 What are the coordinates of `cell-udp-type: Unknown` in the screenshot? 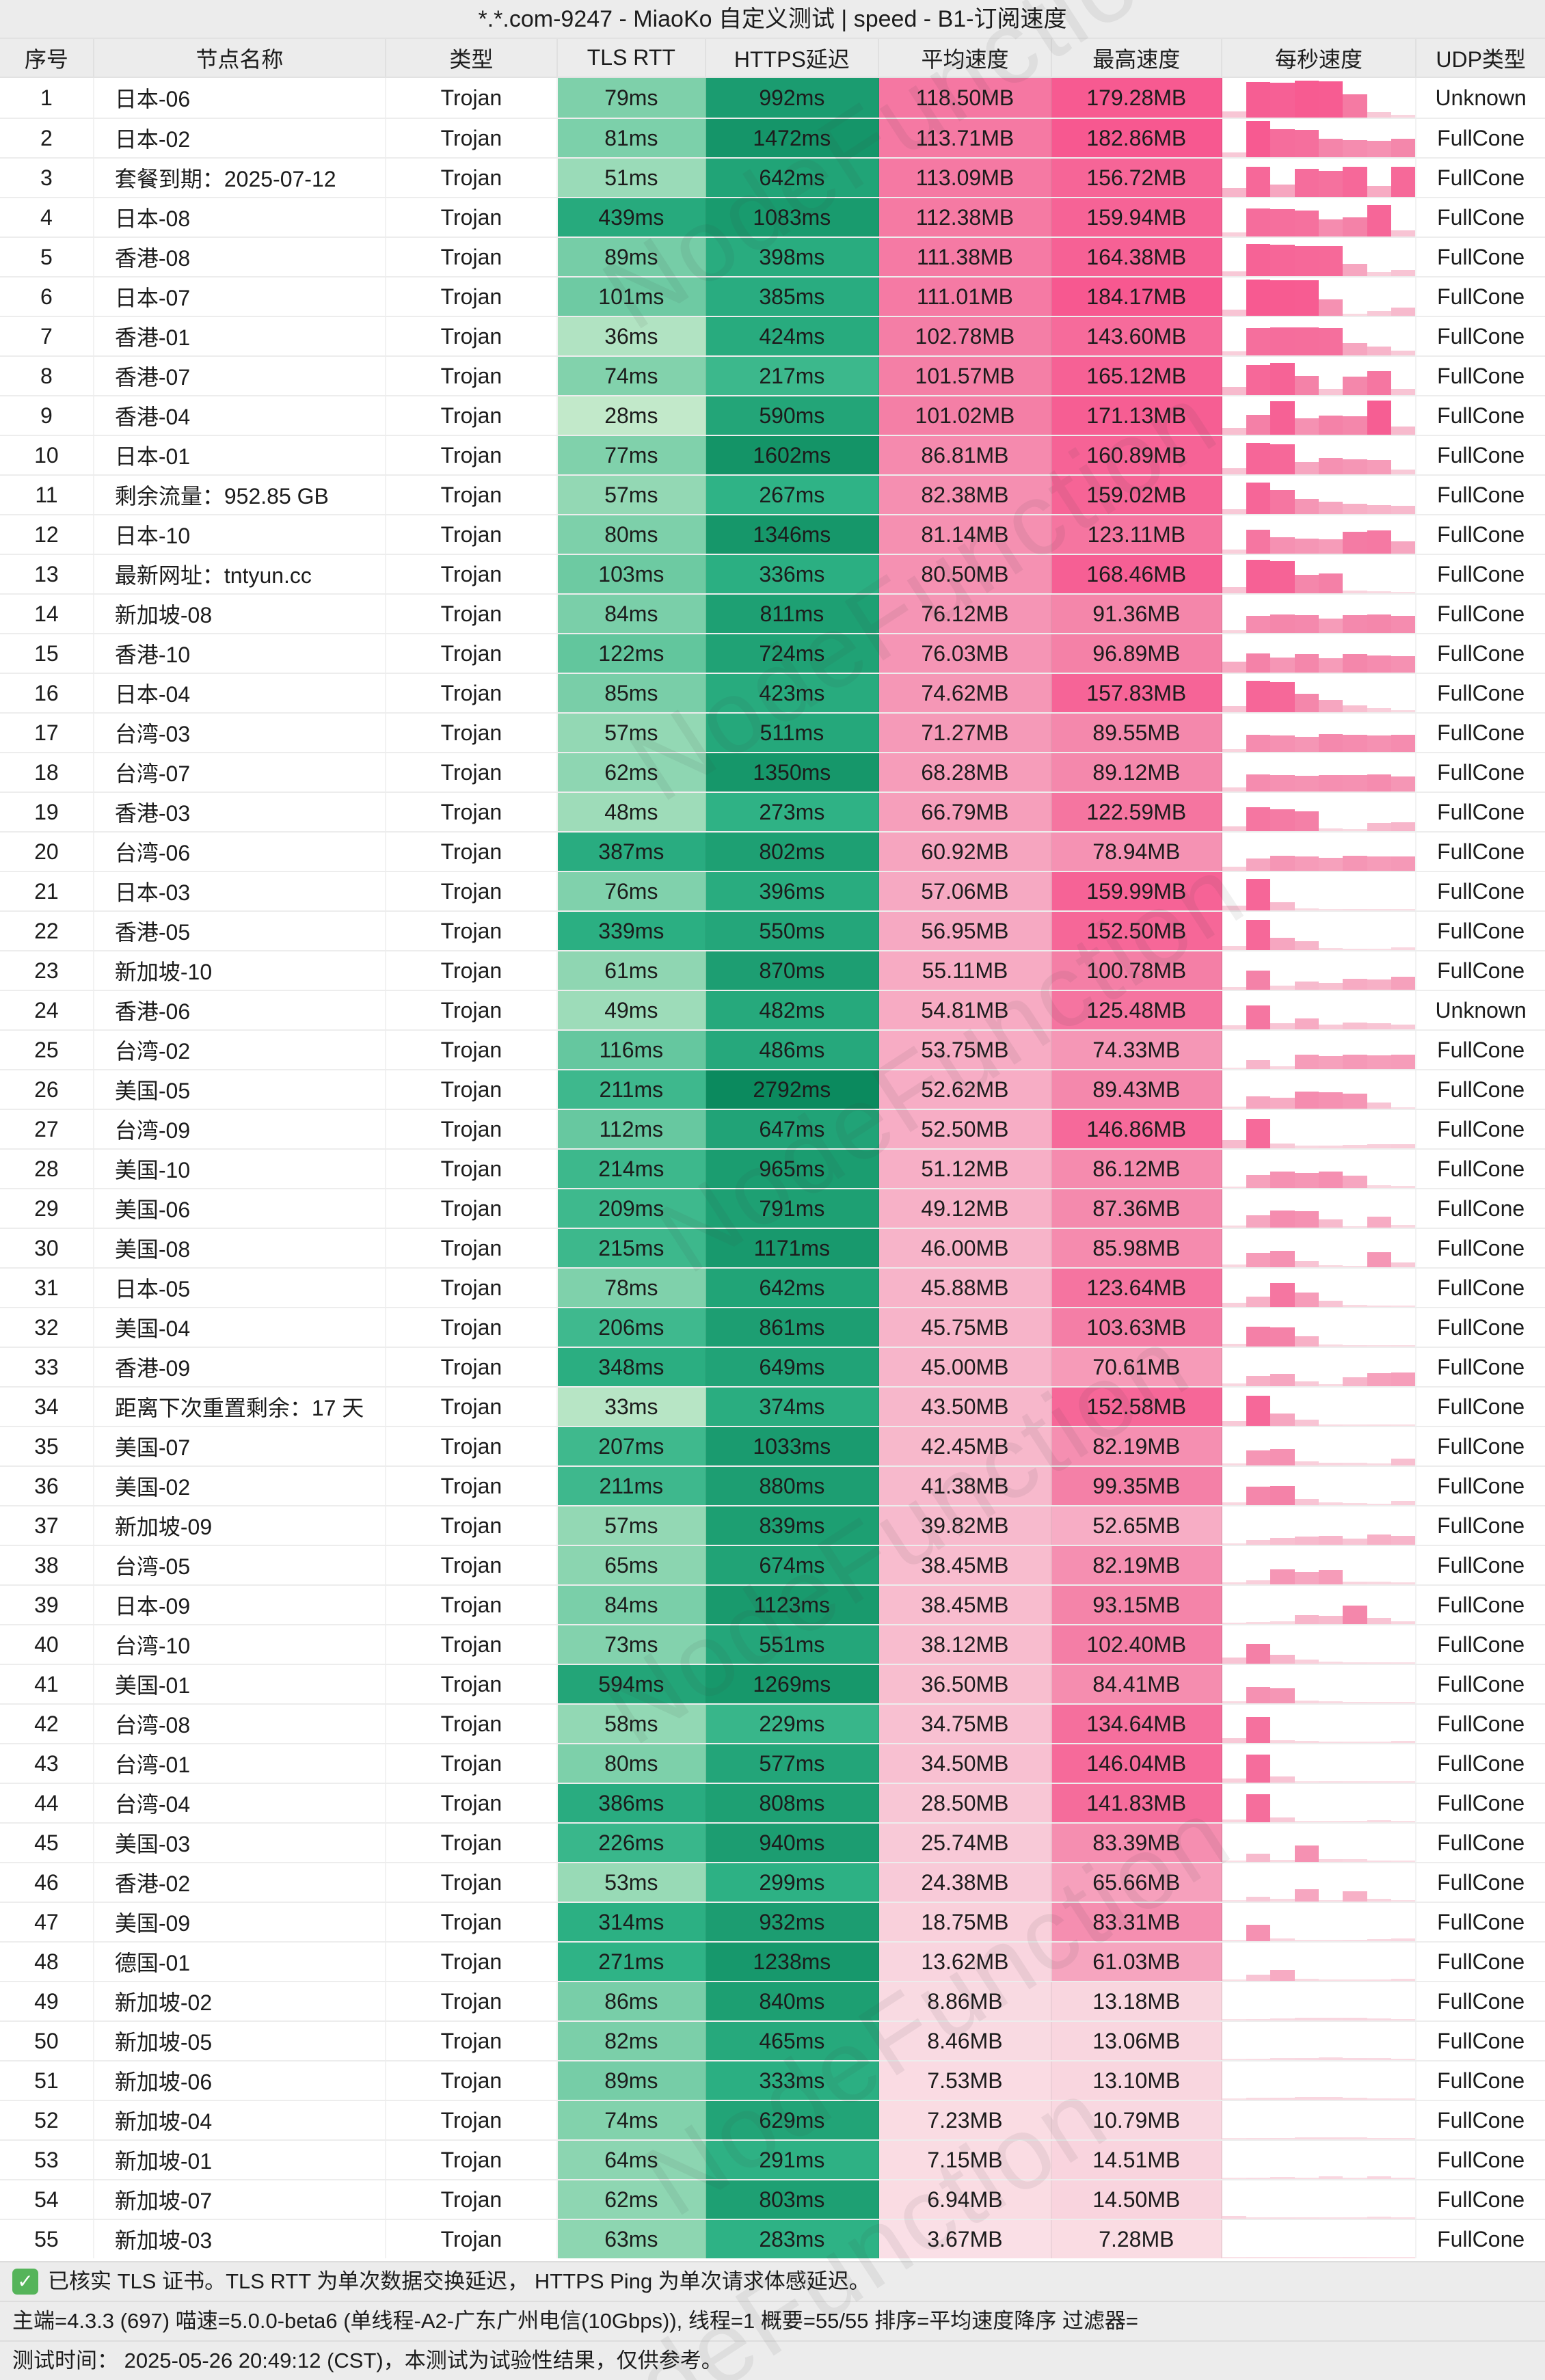 It's located at (1481, 1010).